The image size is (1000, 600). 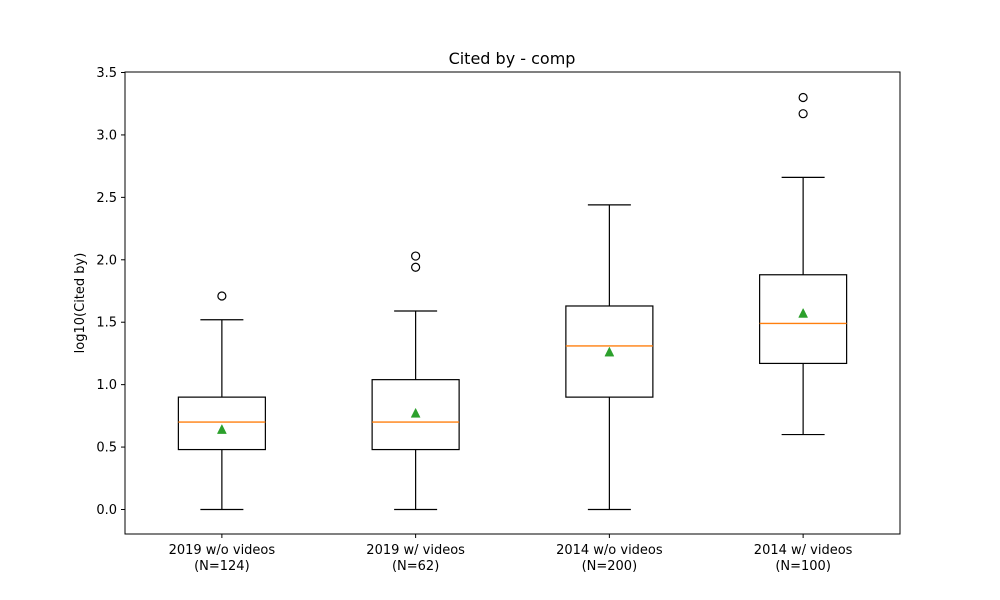 I want to click on x-tick-label: 2019 w/o videos, so click(x=222, y=550).